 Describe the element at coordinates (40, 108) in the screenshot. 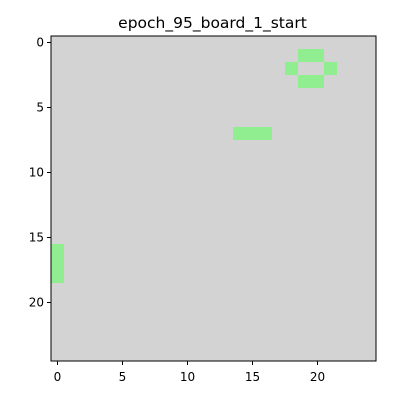

I see `y-tick-label: 5` at that location.